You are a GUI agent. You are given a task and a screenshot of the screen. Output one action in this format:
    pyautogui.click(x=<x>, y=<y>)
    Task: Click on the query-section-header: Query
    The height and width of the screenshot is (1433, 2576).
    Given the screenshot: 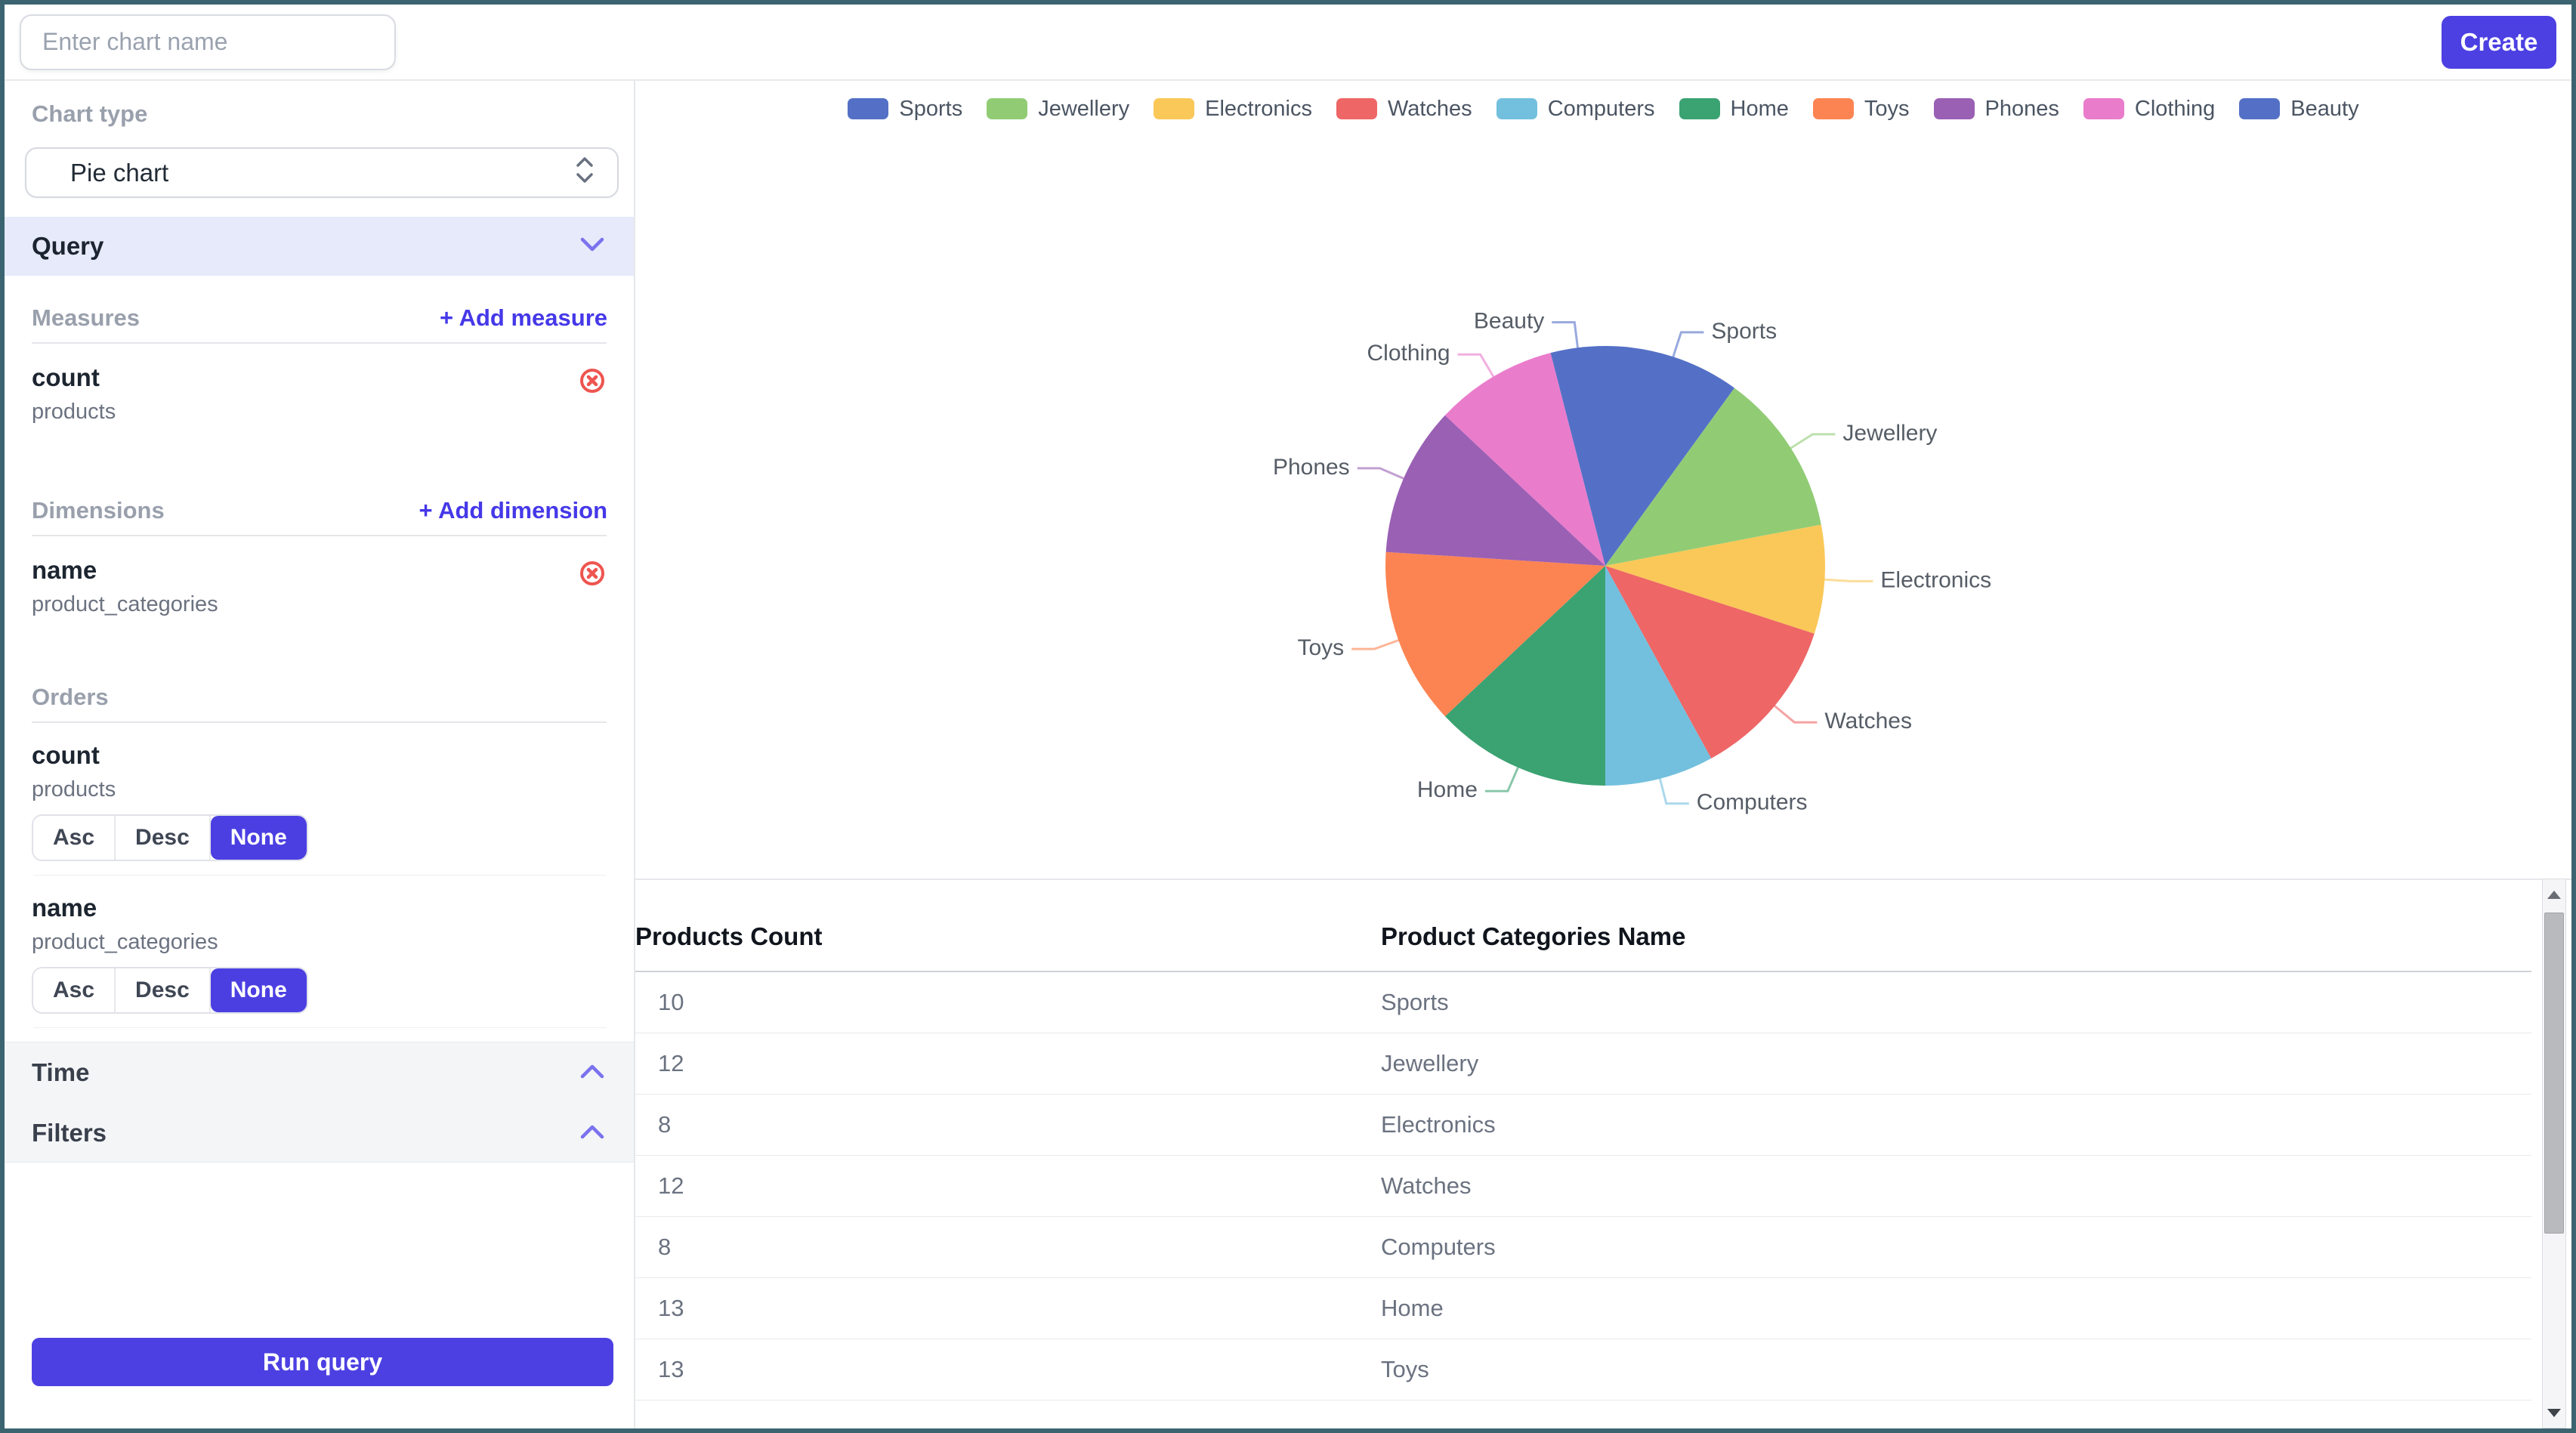 What is the action you would take?
    pyautogui.click(x=319, y=246)
    